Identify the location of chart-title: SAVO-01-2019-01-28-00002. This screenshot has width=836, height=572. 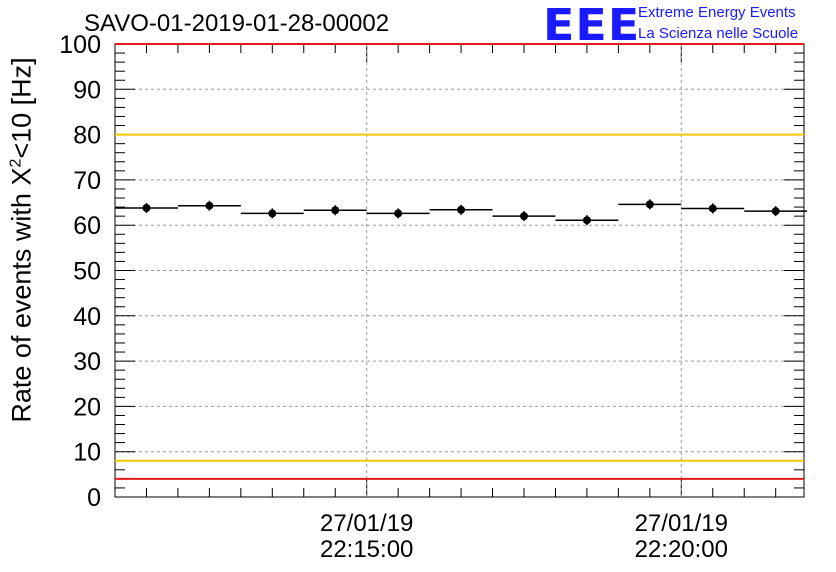
(237, 23).